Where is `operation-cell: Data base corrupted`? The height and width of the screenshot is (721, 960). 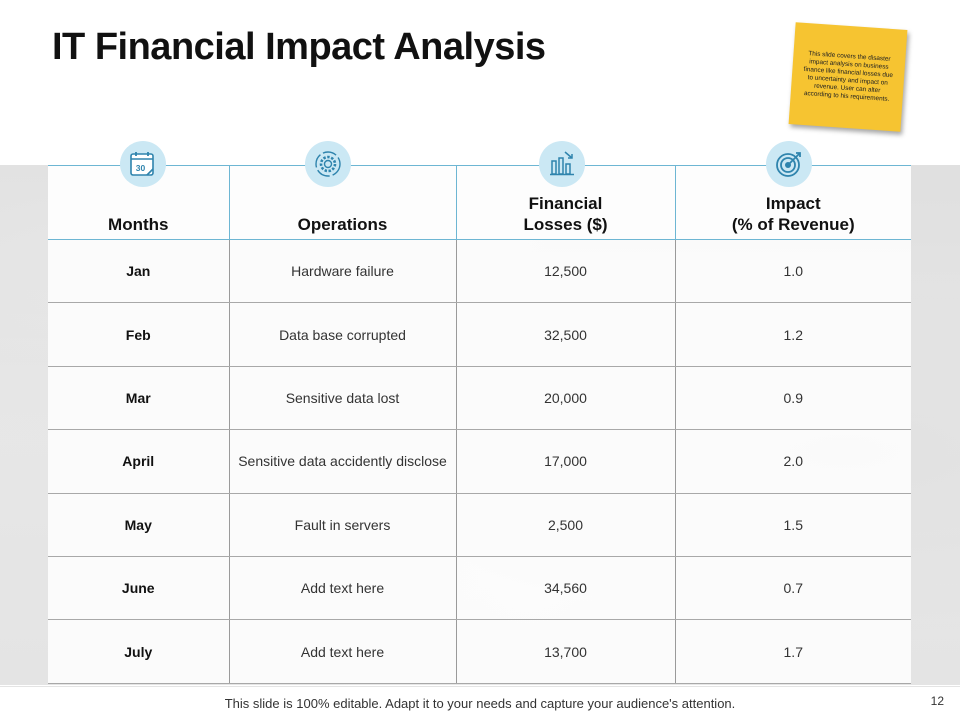 operation-cell: Data base corrupted is located at coordinates (342, 334).